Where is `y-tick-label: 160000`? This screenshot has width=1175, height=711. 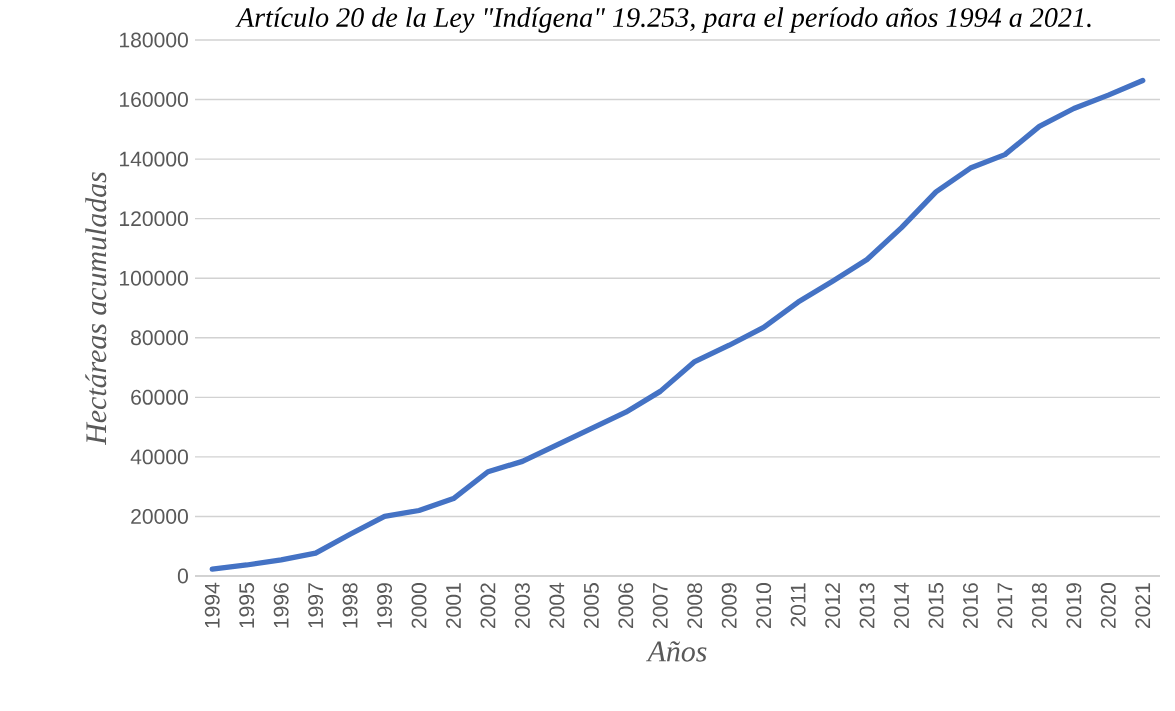
y-tick-label: 160000 is located at coordinates (154, 100).